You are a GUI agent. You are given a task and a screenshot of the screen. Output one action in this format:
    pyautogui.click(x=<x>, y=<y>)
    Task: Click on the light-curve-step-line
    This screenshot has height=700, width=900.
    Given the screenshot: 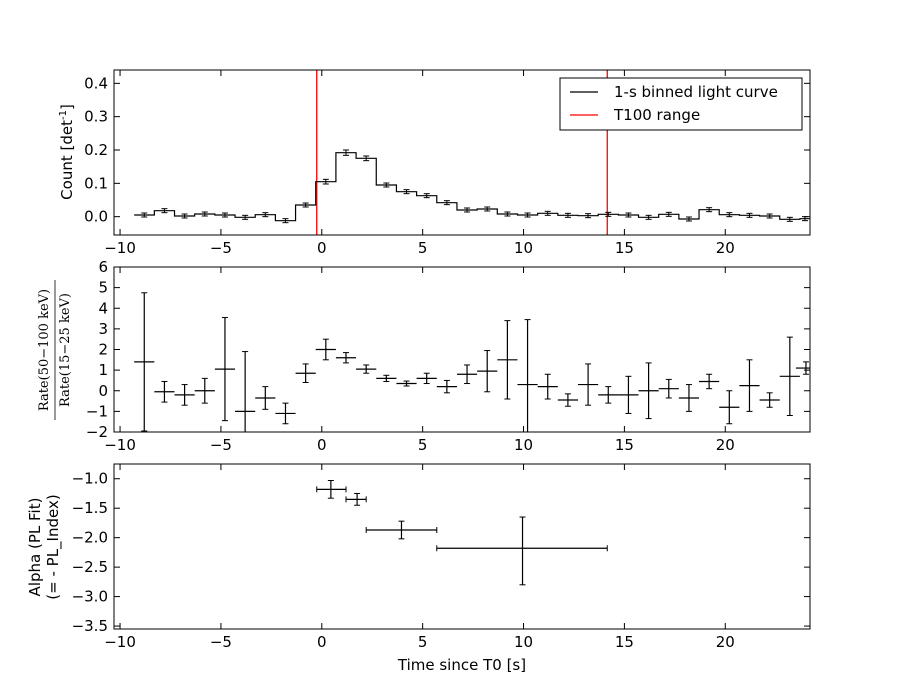 What is the action you would take?
    pyautogui.click(x=472, y=187)
    